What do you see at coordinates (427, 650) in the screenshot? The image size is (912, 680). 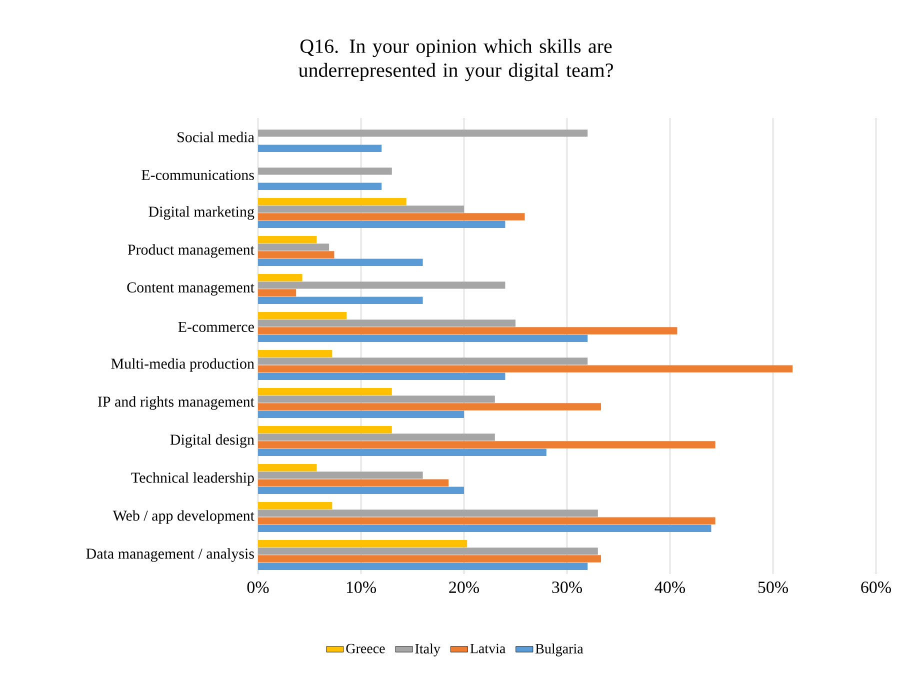 I see `legend-label: Italy` at bounding box center [427, 650].